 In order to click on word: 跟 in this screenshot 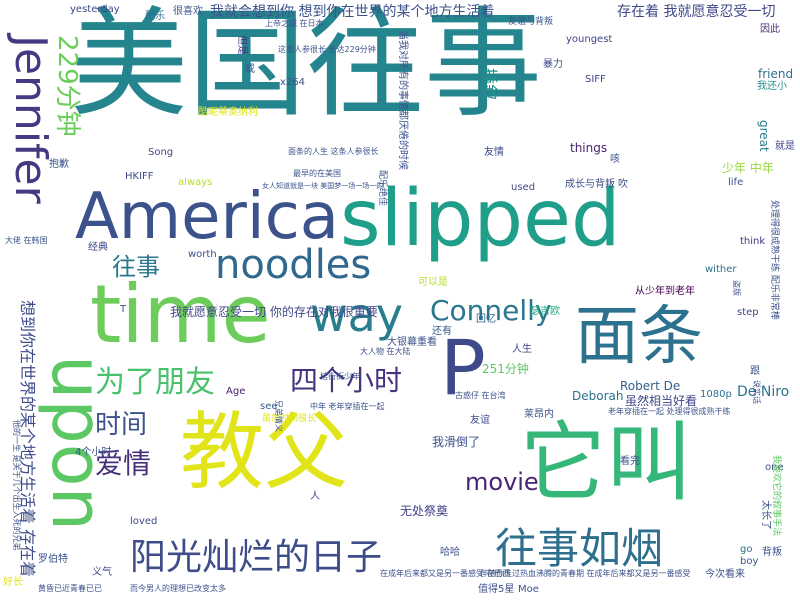, I will do `click(755, 371)`.